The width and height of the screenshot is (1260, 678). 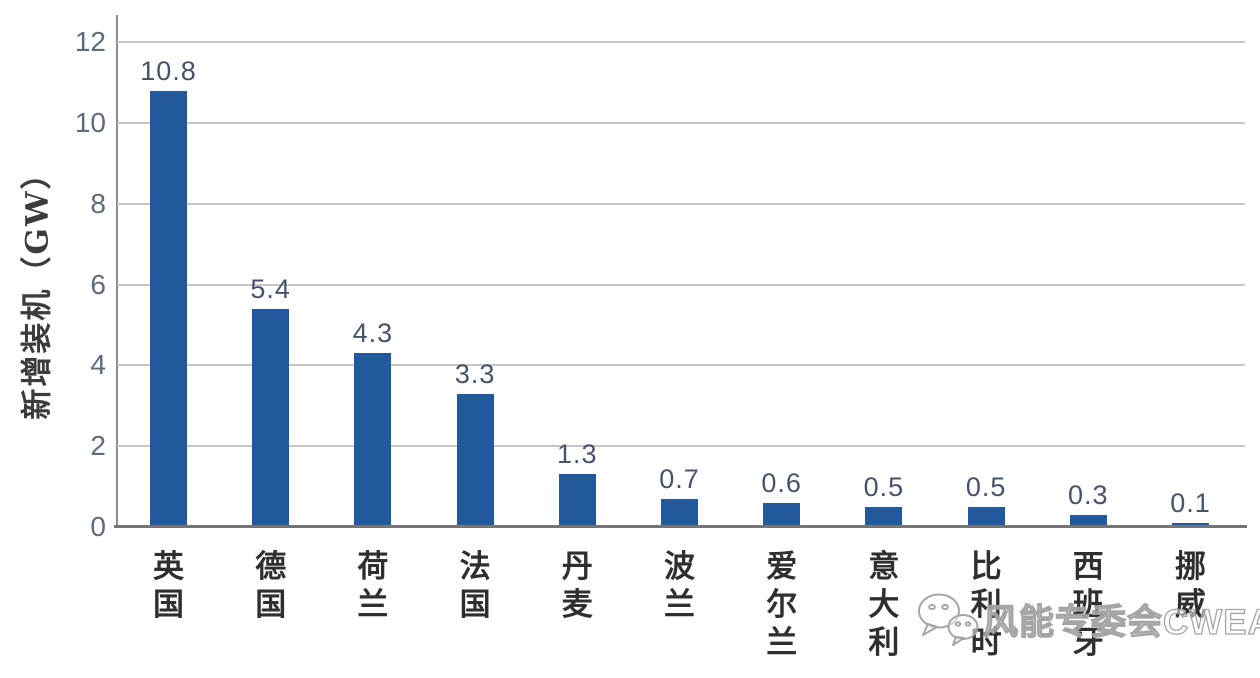 I want to click on category-label-char: 丹, so click(x=577, y=567).